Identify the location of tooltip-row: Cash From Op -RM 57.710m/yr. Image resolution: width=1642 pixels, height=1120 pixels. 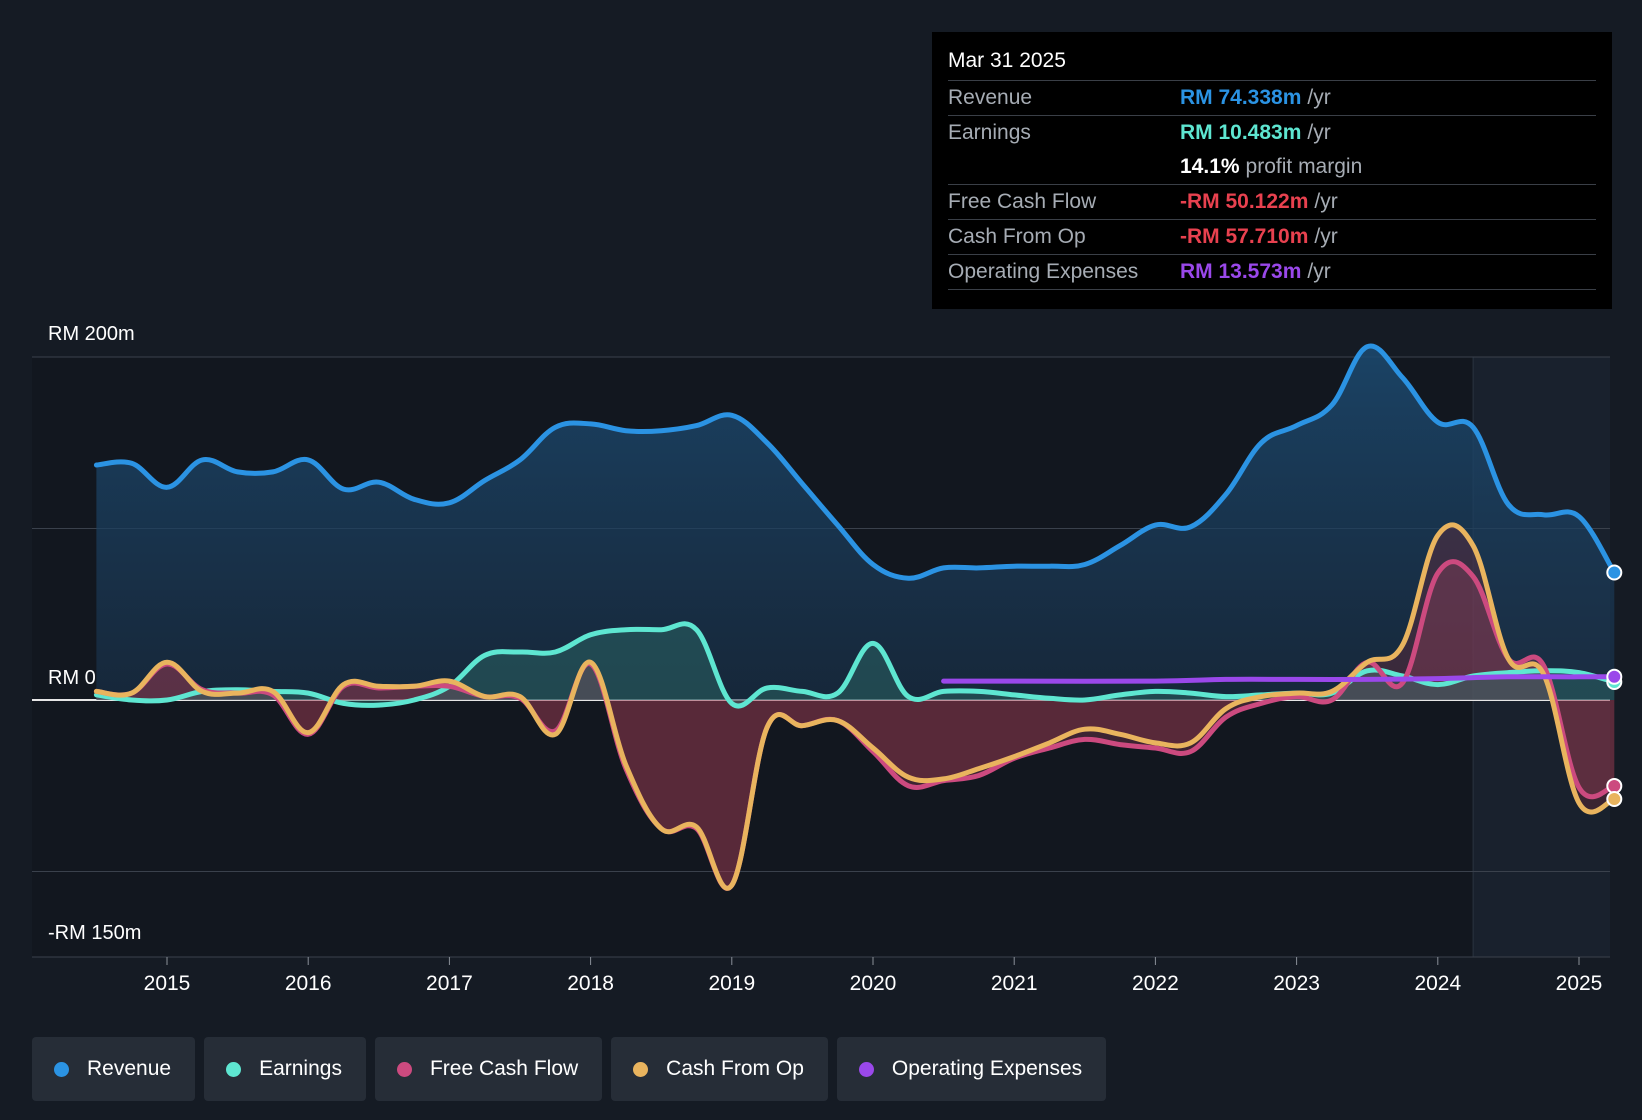
(1272, 236).